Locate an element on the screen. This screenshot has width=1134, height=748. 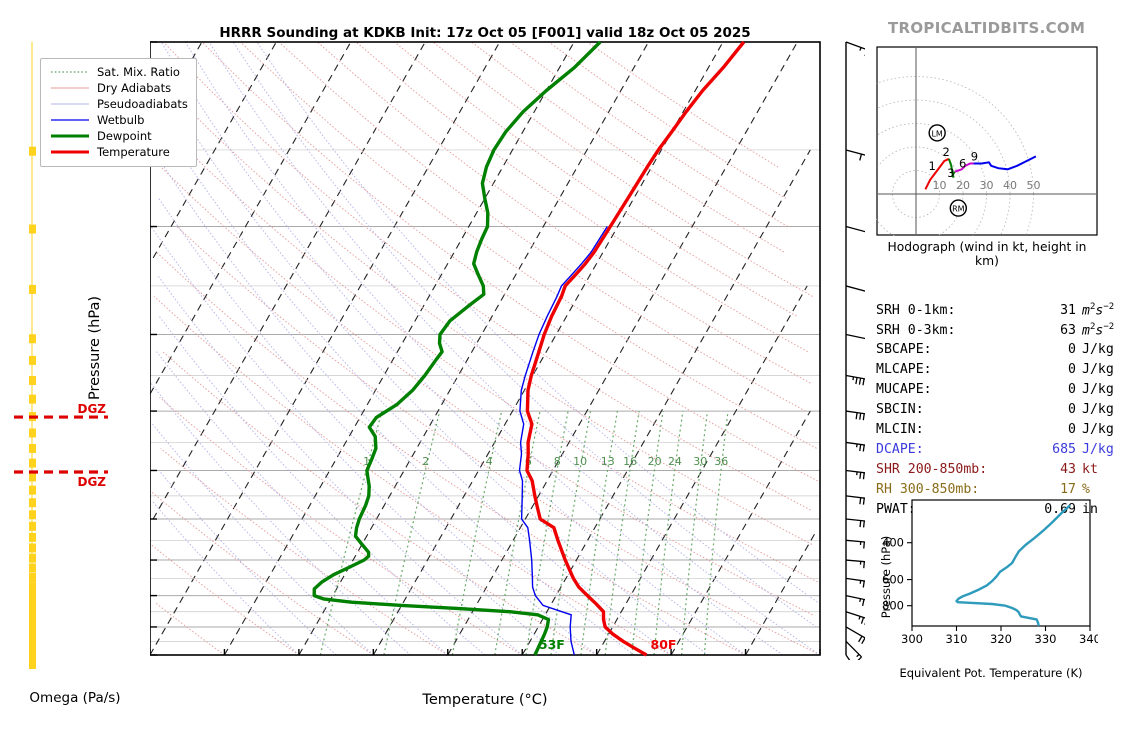
surface-temperature-label: 80F is located at coordinates (664, 644).